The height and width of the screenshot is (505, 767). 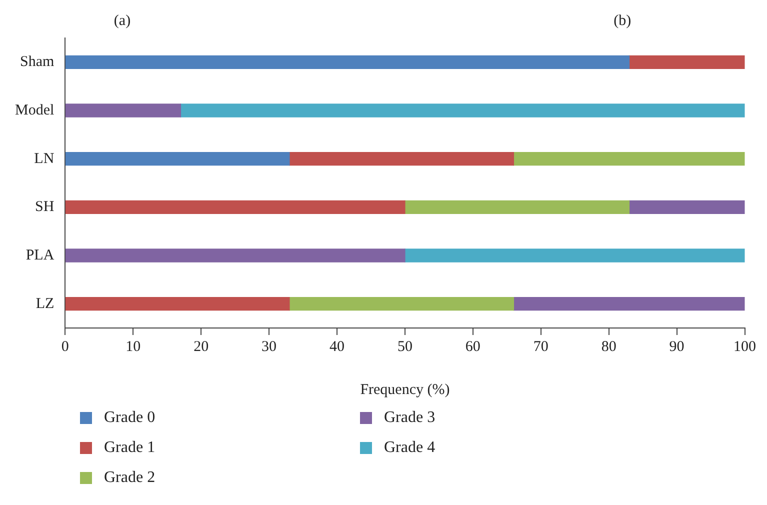 I want to click on legend-label: Grade 1, so click(x=130, y=448).